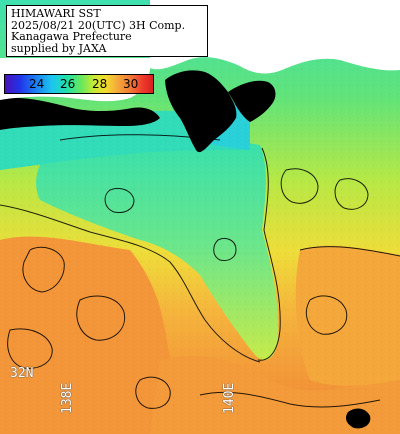  Describe the element at coordinates (100, 84) in the screenshot. I see `legend-tick-28: 28` at that location.